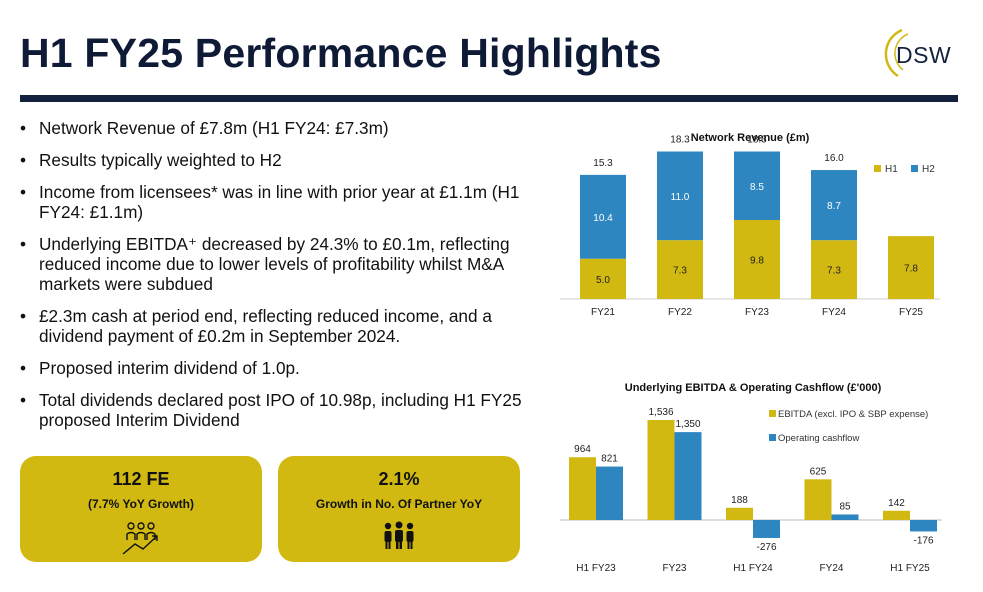 Image resolution: width=983 pixels, height=592 pixels. I want to click on page-title: H1 FY25 Performance Highlights, so click(341, 53).